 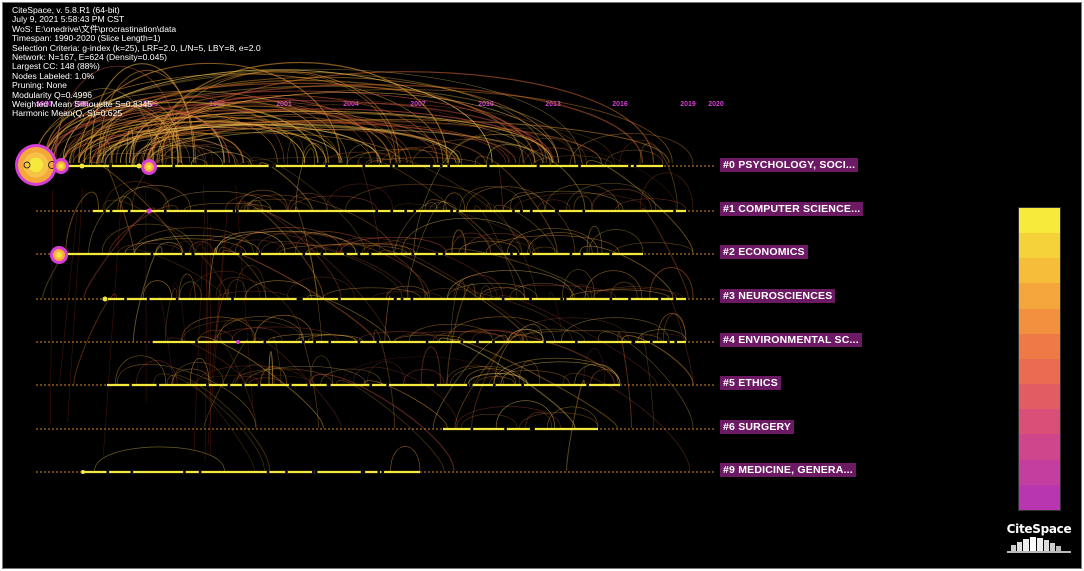 What do you see at coordinates (757, 427) in the screenshot?
I see `cluster-label: #6 SURGERY` at bounding box center [757, 427].